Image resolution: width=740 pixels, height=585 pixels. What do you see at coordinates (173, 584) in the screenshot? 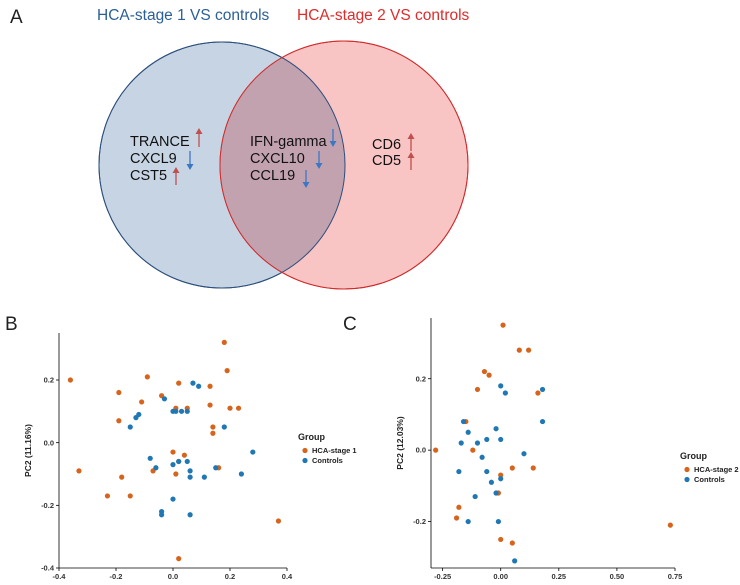
I see `x-axis-label: PC1 (20.97%)` at bounding box center [173, 584].